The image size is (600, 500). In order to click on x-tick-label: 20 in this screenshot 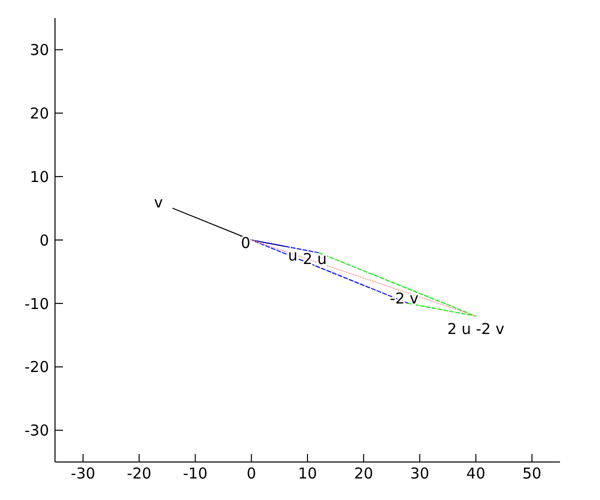, I will do `click(364, 473)`.